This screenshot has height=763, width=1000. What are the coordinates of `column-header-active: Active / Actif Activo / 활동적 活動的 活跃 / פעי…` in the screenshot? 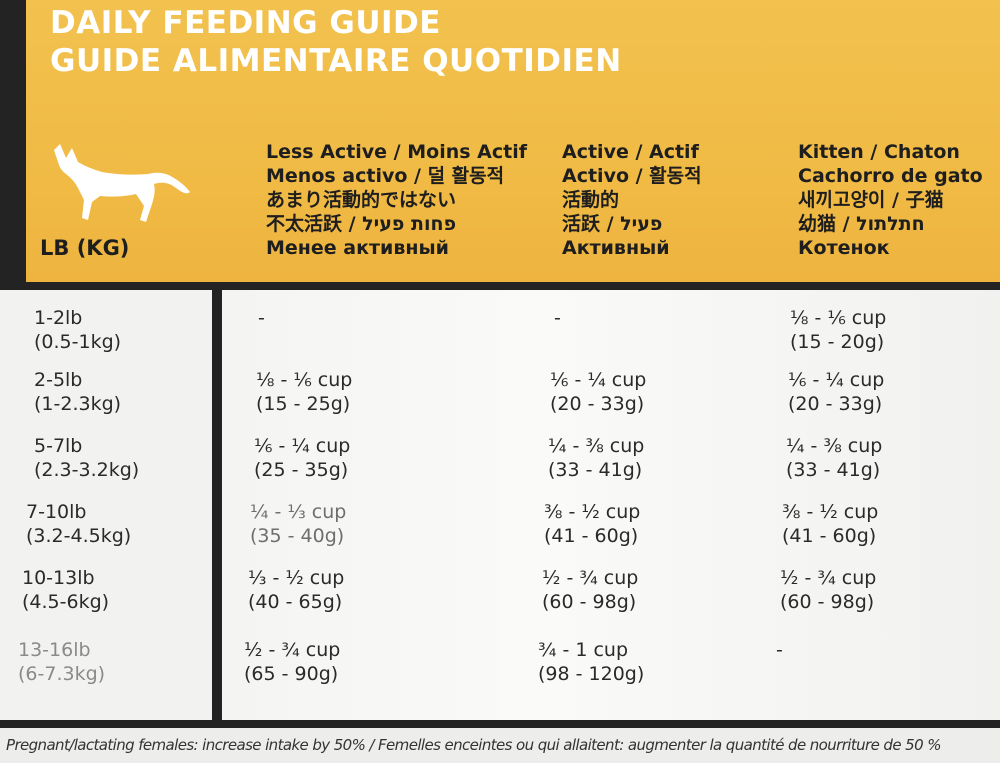 It's located at (632, 200).